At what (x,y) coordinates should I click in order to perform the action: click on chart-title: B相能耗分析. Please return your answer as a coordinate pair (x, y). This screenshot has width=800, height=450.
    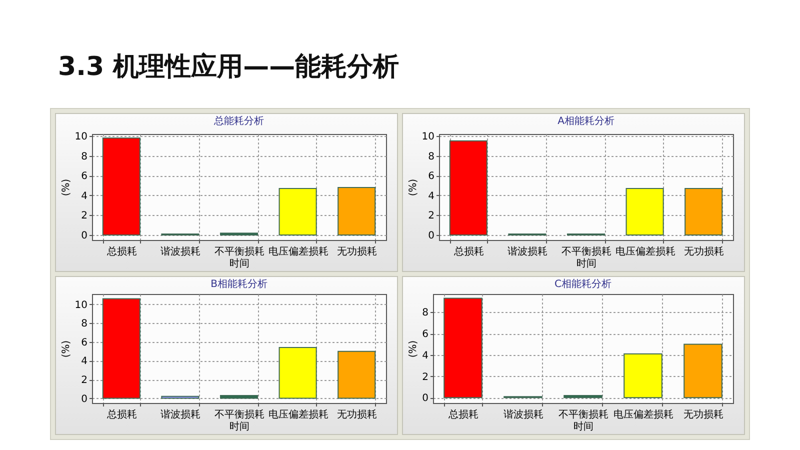
    Looking at the image, I should click on (239, 284).